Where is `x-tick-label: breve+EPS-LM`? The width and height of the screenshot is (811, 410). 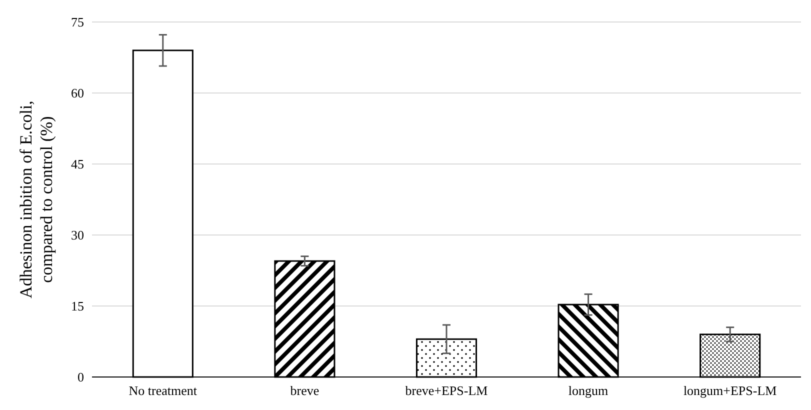 x-tick-label: breve+EPS-LM is located at coordinates (446, 390).